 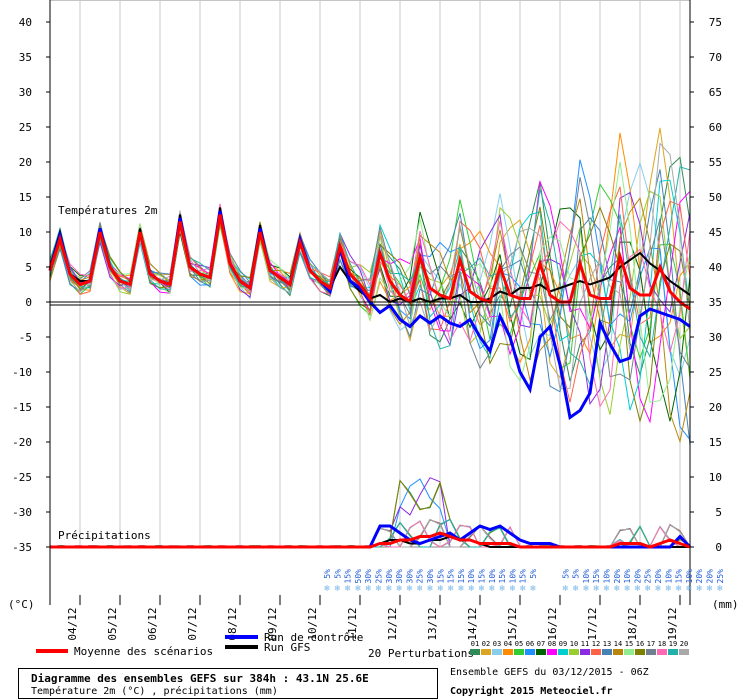 What do you see at coordinates (352, 623) in the screenshot?
I see `x-tick-label: 11/12` at bounding box center [352, 623].